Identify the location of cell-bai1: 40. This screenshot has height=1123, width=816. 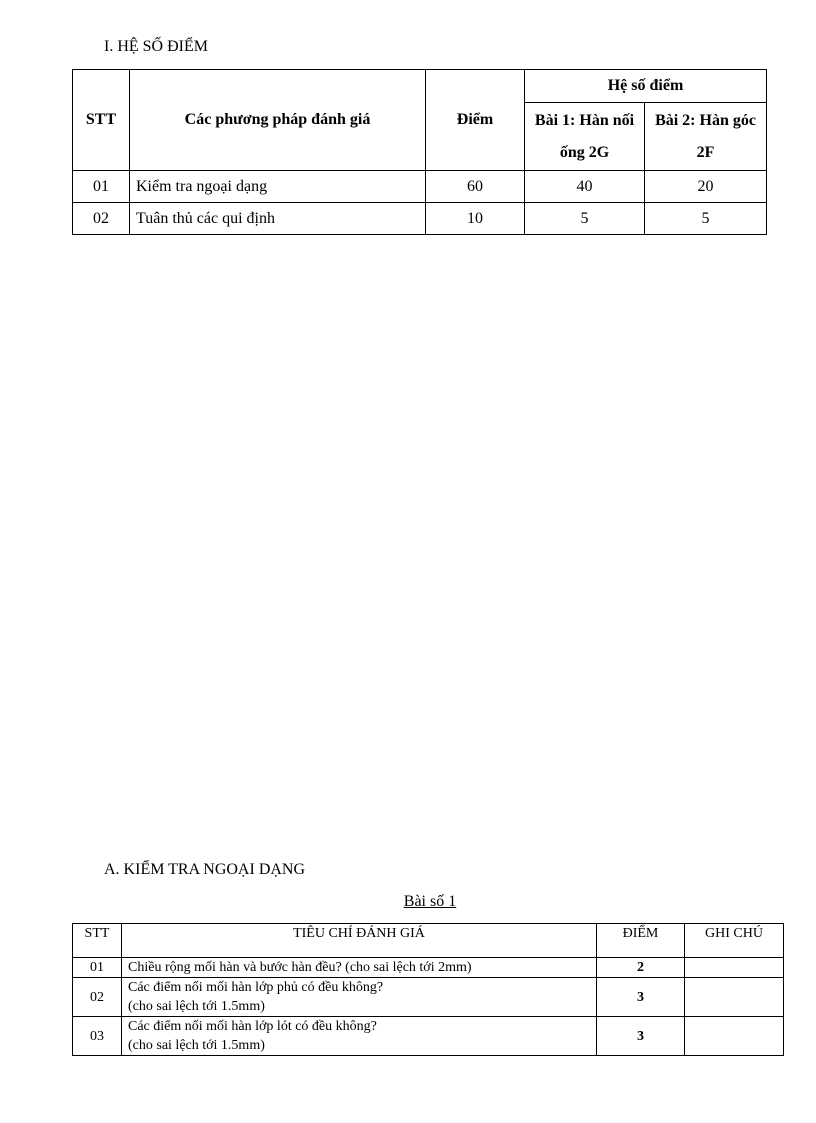
(584, 186).